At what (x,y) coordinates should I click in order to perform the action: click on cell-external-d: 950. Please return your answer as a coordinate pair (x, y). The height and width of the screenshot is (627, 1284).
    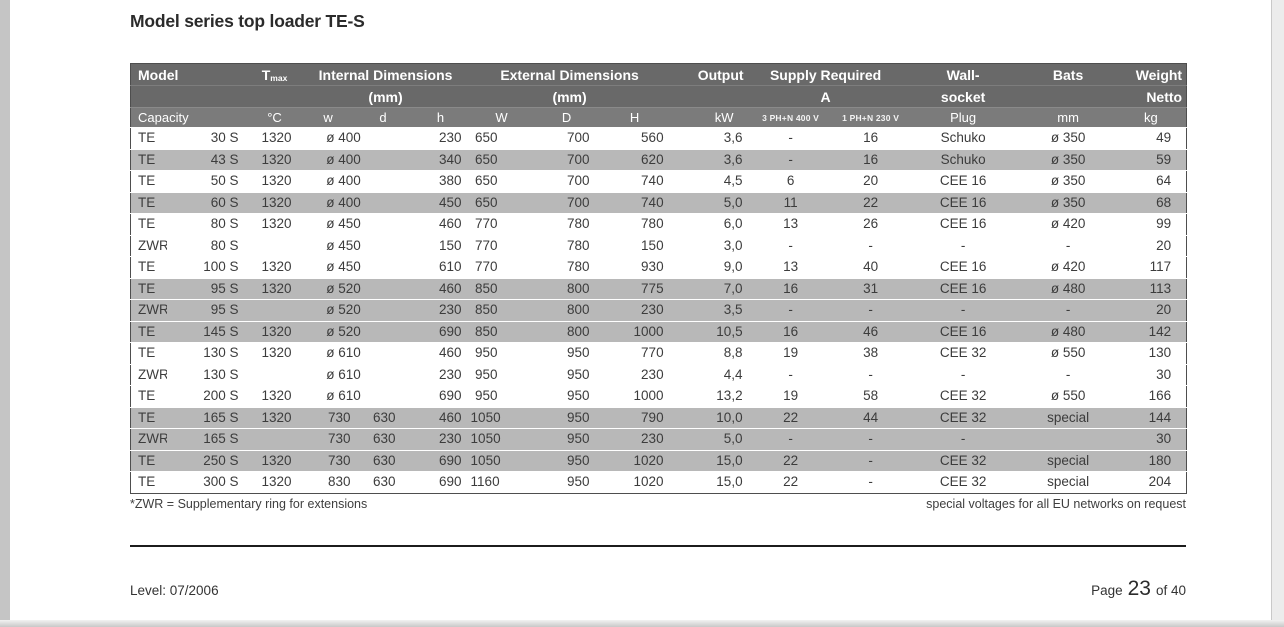
    Looking at the image, I should click on (578, 352).